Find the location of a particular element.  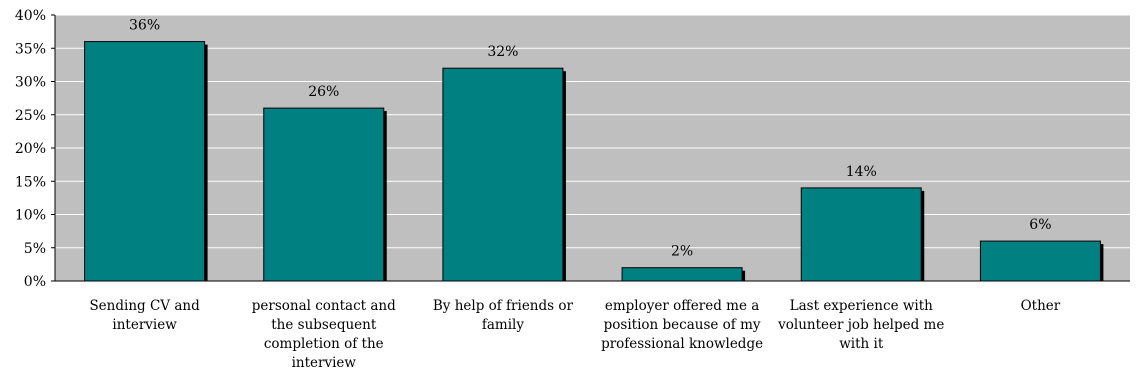

x-category-label-5: Other is located at coordinates (1040, 306).